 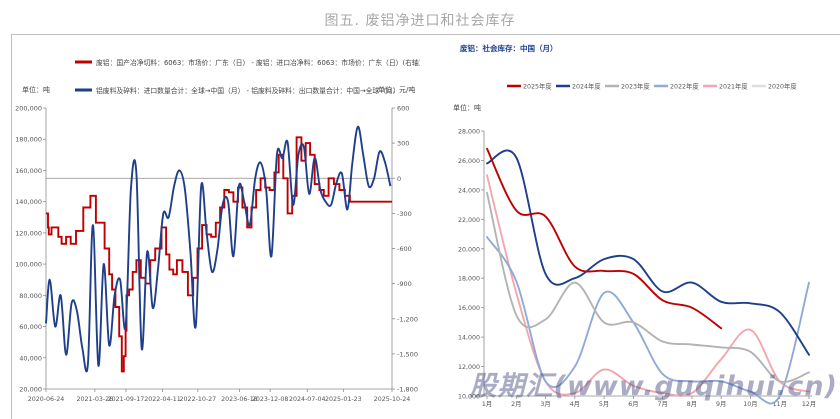 What do you see at coordinates (469, 190) in the screenshot?
I see `y-tick-label: 24,000` at bounding box center [469, 190].